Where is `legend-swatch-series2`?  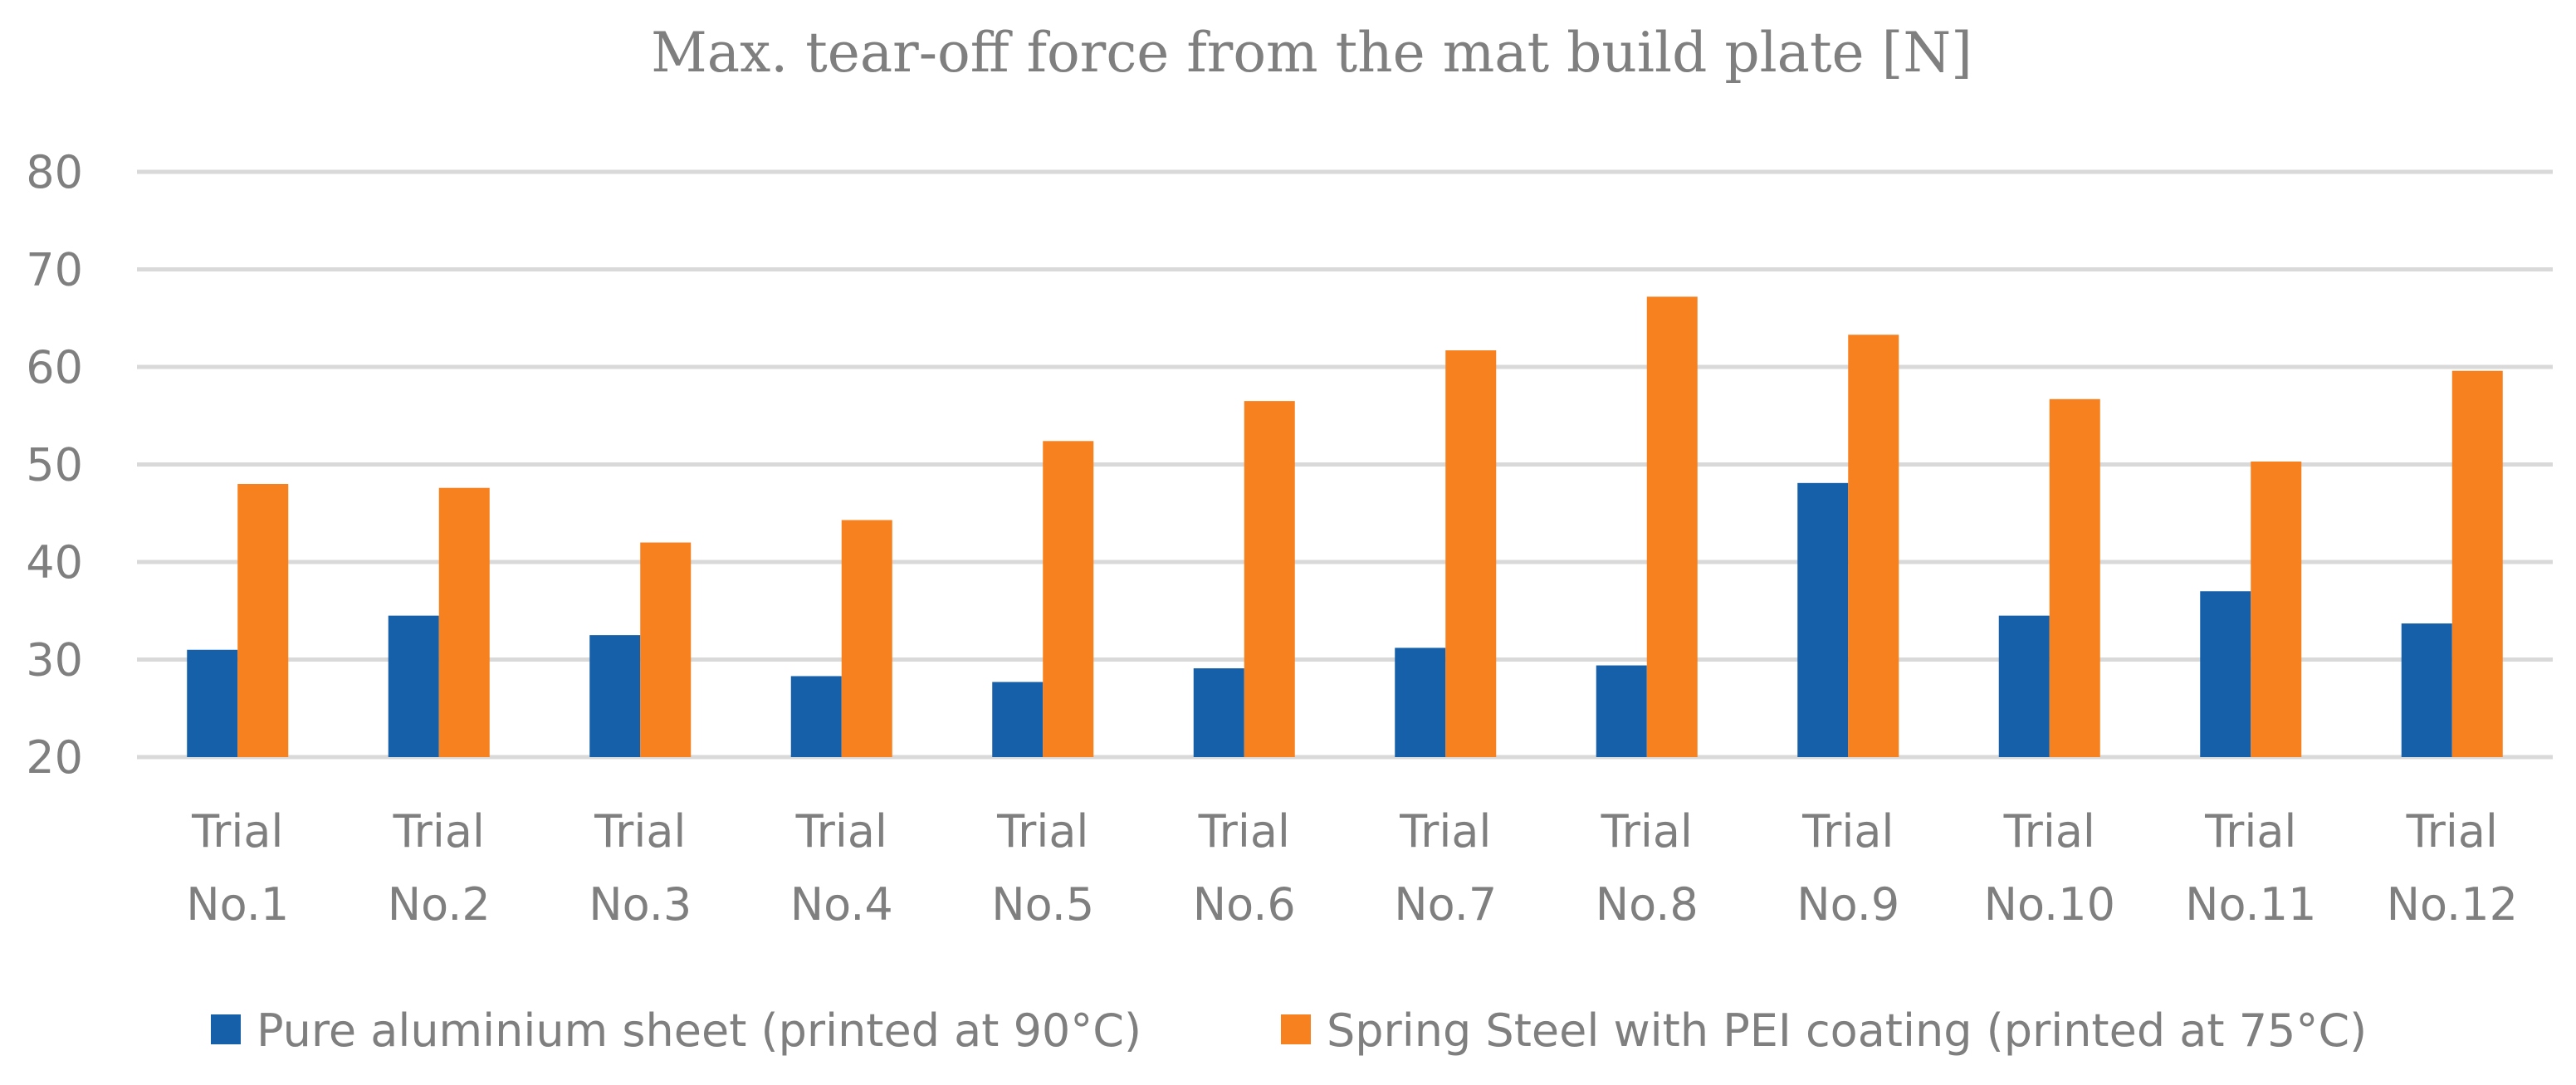 legend-swatch-series2 is located at coordinates (1296, 1029).